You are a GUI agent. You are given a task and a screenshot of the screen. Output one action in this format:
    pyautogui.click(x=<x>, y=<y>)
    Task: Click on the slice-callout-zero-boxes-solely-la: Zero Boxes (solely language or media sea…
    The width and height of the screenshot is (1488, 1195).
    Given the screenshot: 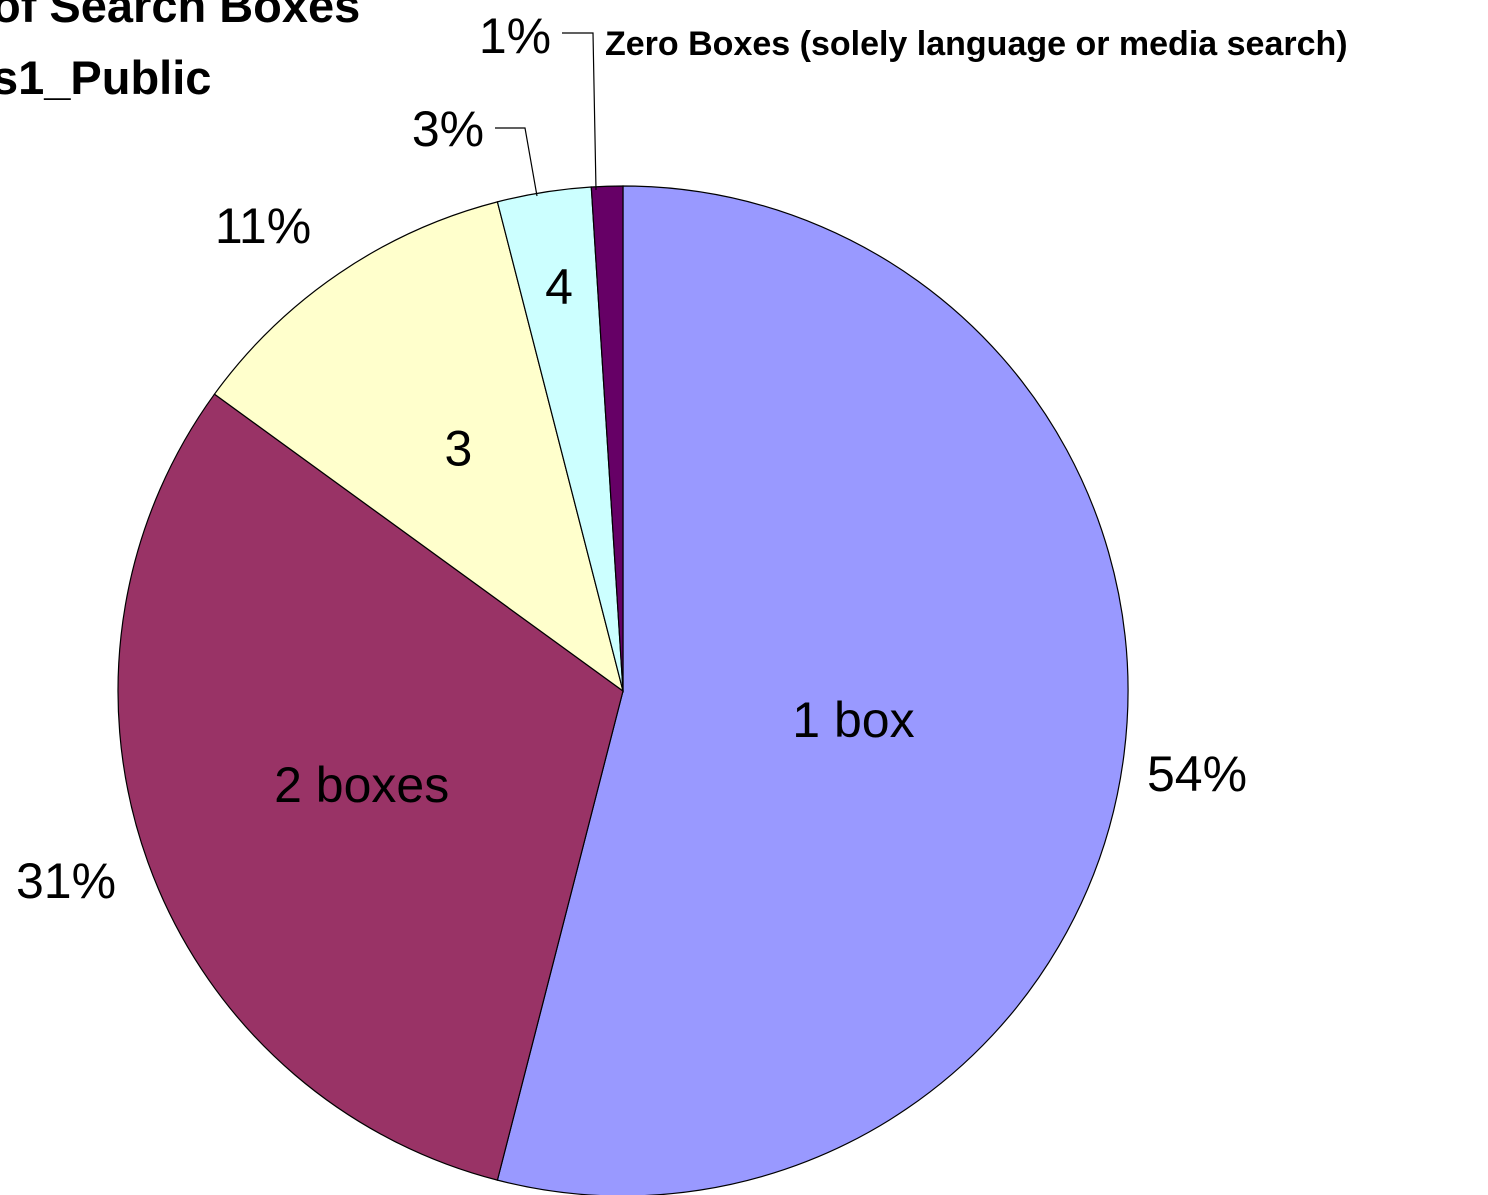 What is the action you would take?
    pyautogui.click(x=976, y=44)
    